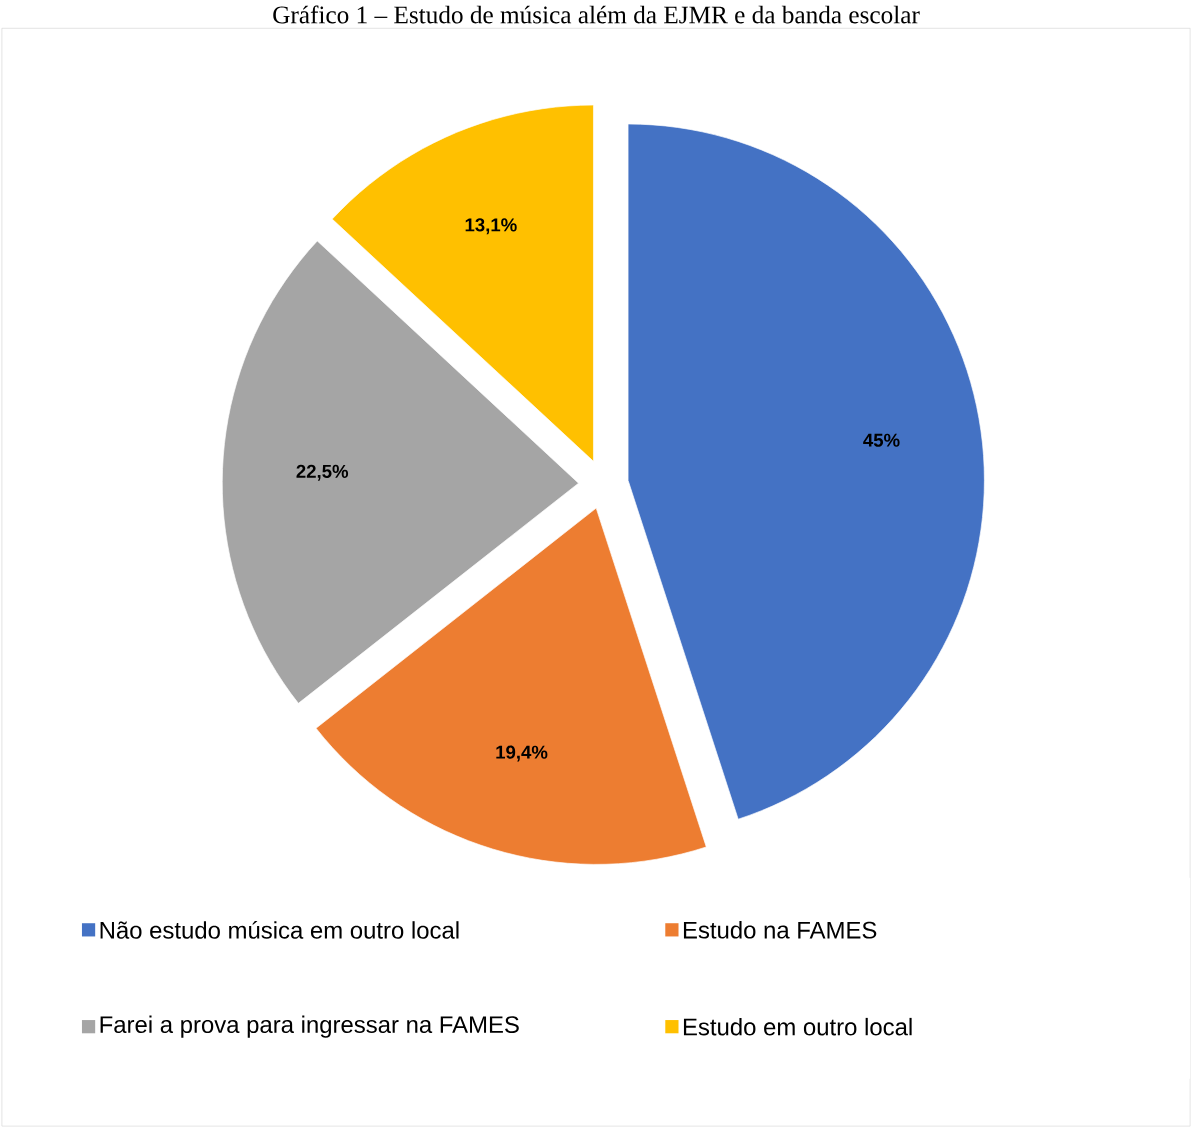 The width and height of the screenshot is (1192, 1128). Describe the element at coordinates (309, 1026) in the screenshot. I see `legend-label: Farei a prova para ingressar na FAMES` at that location.